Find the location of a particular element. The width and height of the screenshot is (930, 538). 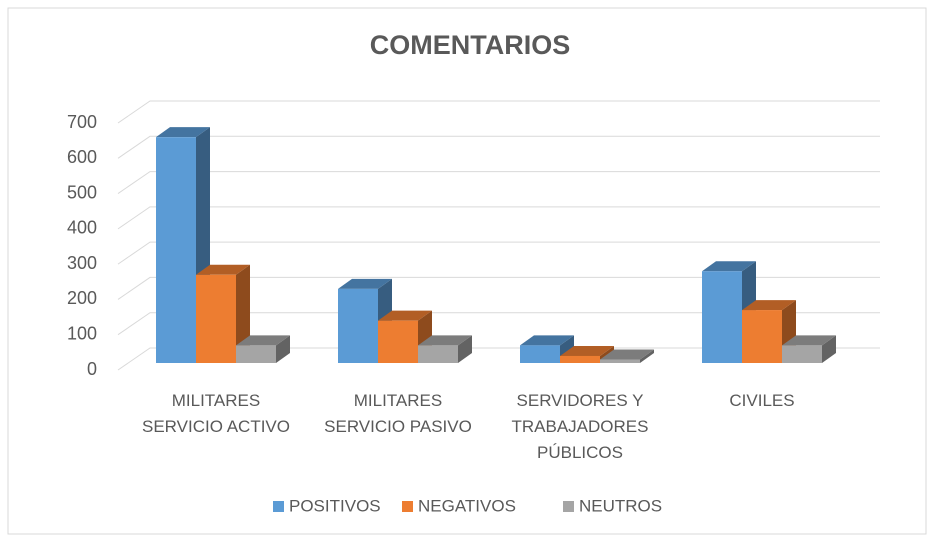

x-tick-label: CIVILES is located at coordinates (762, 400).